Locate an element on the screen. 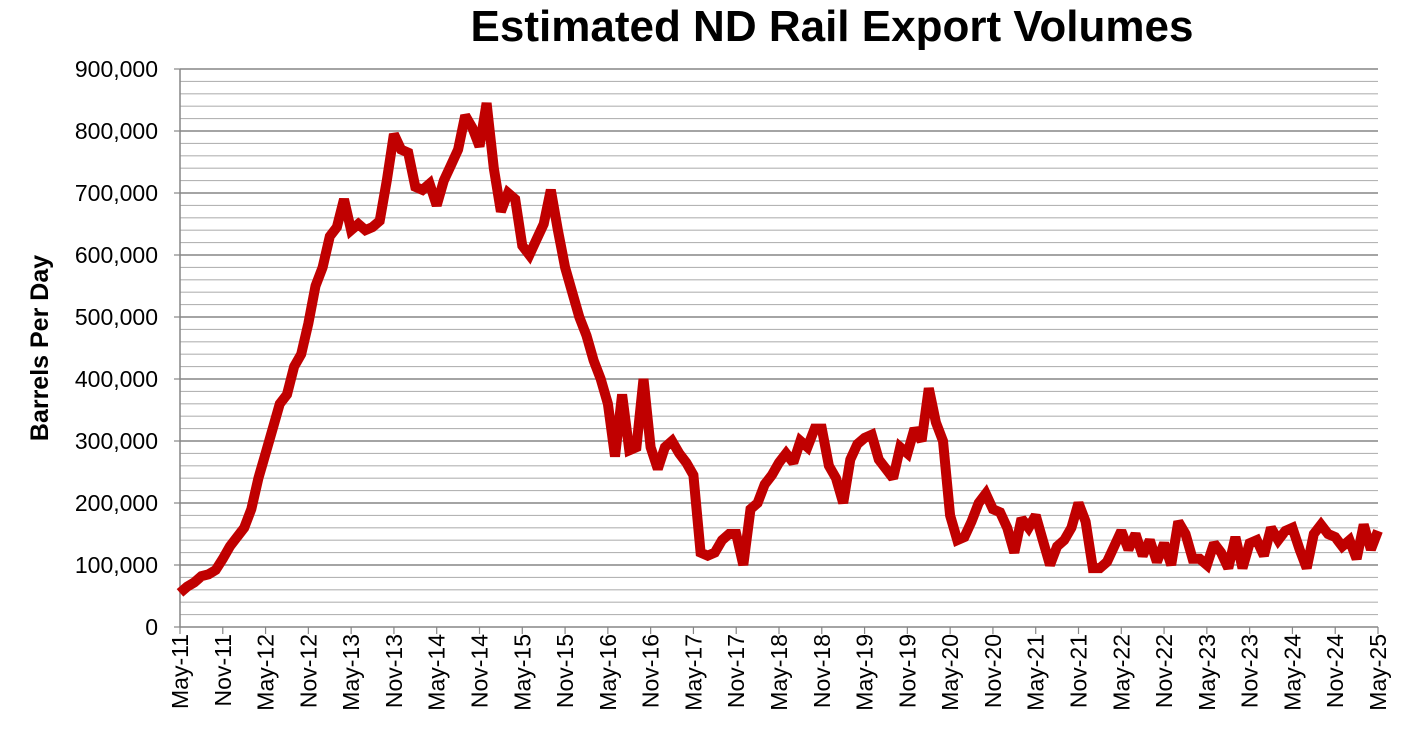  x-tick-label: Nov-11 is located at coordinates (223, 670).